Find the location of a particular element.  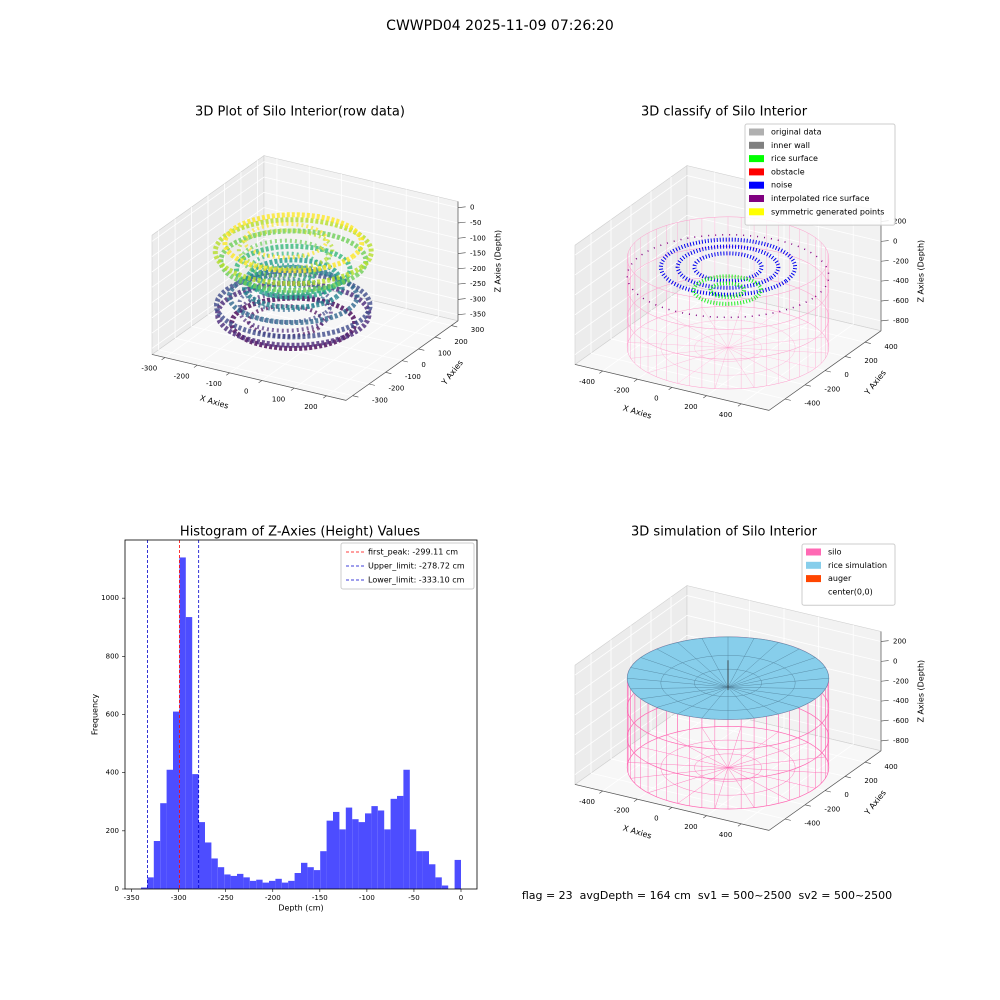

z-tick-label: -250 is located at coordinates (478, 284).